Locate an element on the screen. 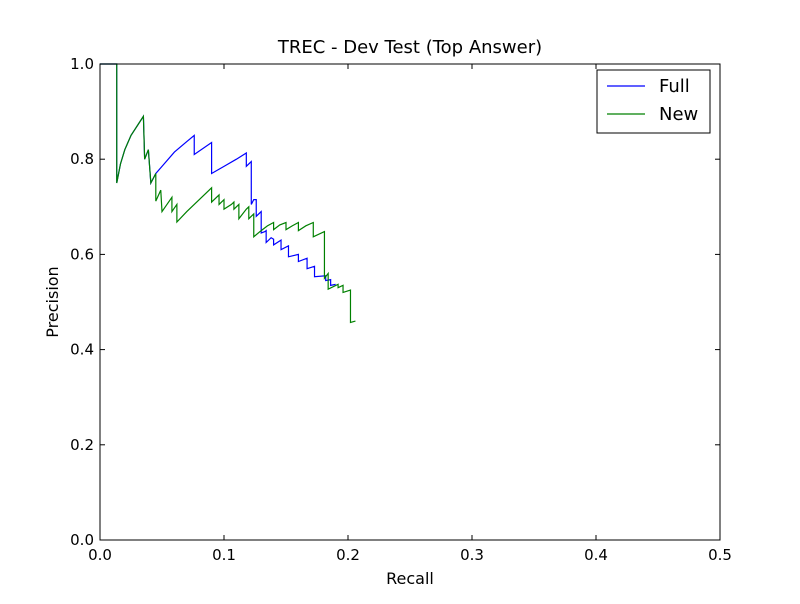  y-tick-label: 0.6 is located at coordinates (82, 254).